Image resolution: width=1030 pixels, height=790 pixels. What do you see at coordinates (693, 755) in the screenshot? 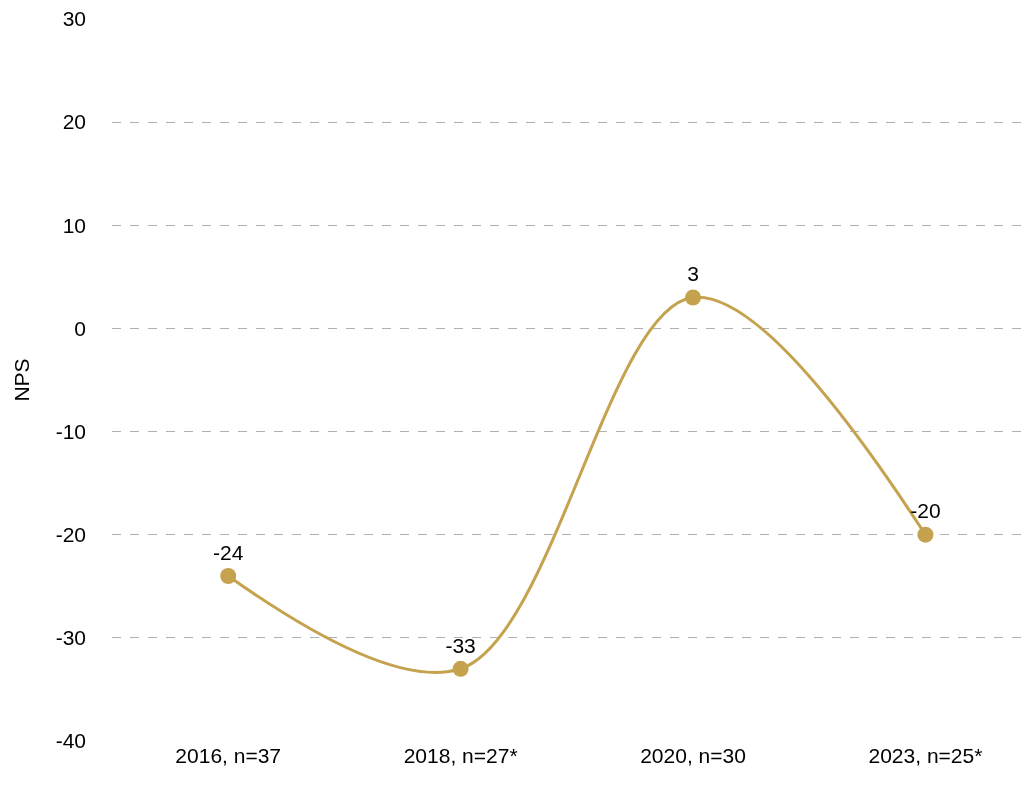
I see `x-tick-label: 2020, n=30` at bounding box center [693, 755].